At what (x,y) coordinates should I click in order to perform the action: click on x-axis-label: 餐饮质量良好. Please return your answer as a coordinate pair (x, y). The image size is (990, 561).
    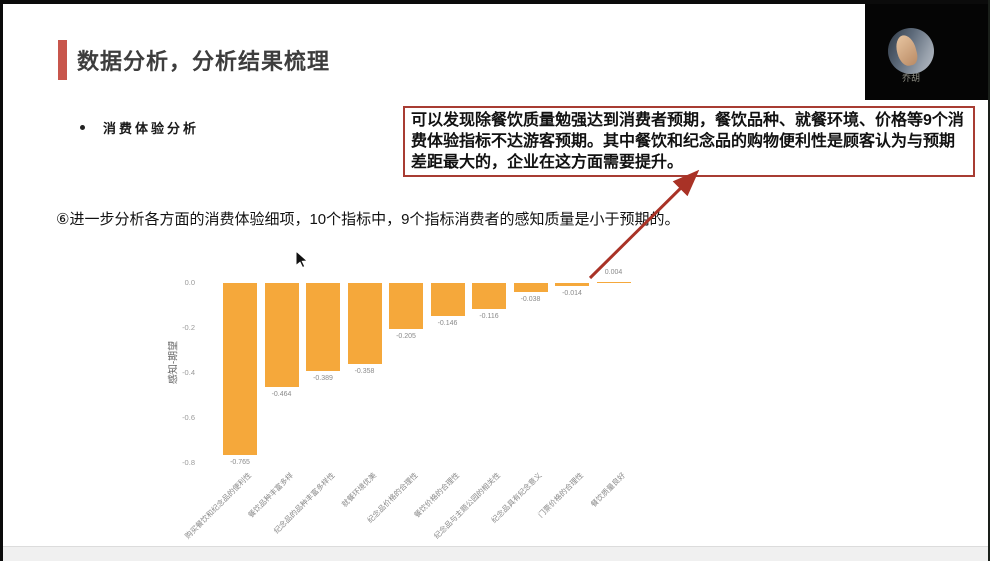
    Looking at the image, I should click on (607, 489).